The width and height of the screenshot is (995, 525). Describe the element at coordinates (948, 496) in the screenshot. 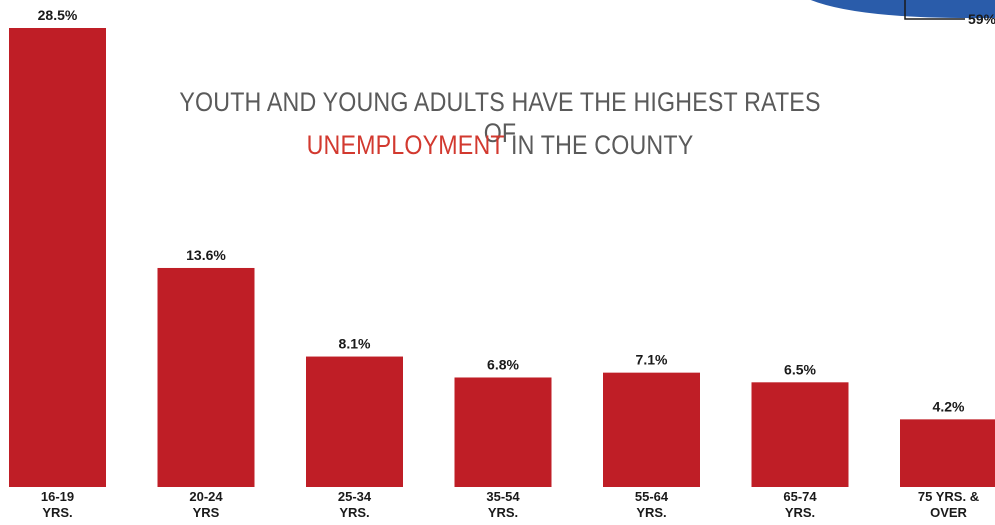

I see `category-label: 75 YRS. &` at that location.